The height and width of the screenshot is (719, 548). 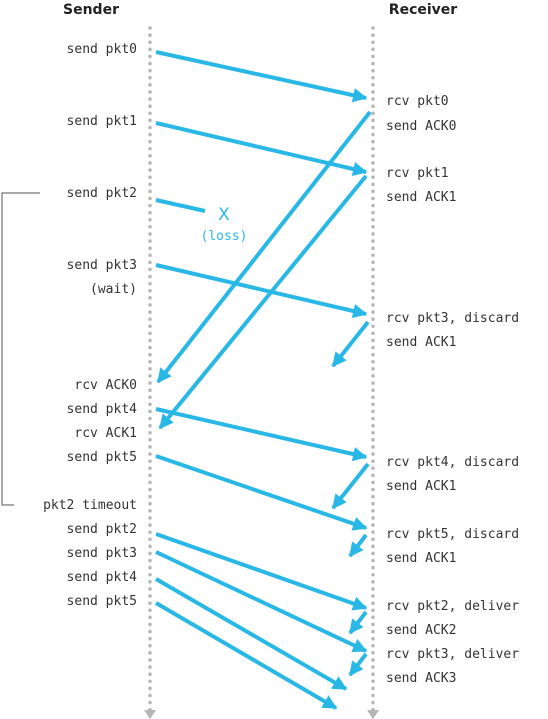 What do you see at coordinates (358, 622) in the screenshot?
I see `ack2-arrow` at bounding box center [358, 622].